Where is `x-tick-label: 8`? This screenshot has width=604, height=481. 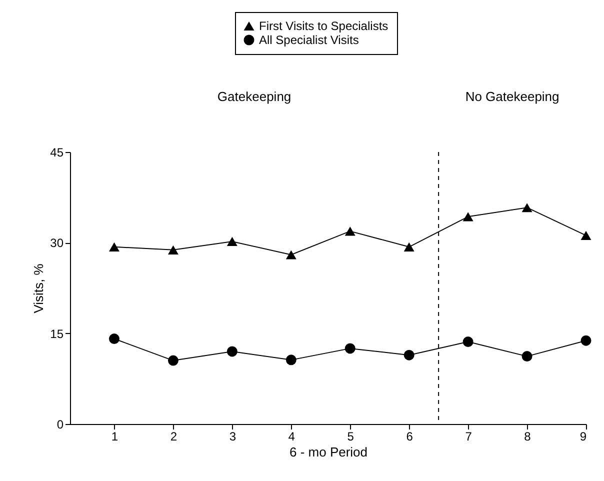 x-tick-label: 8 is located at coordinates (528, 437).